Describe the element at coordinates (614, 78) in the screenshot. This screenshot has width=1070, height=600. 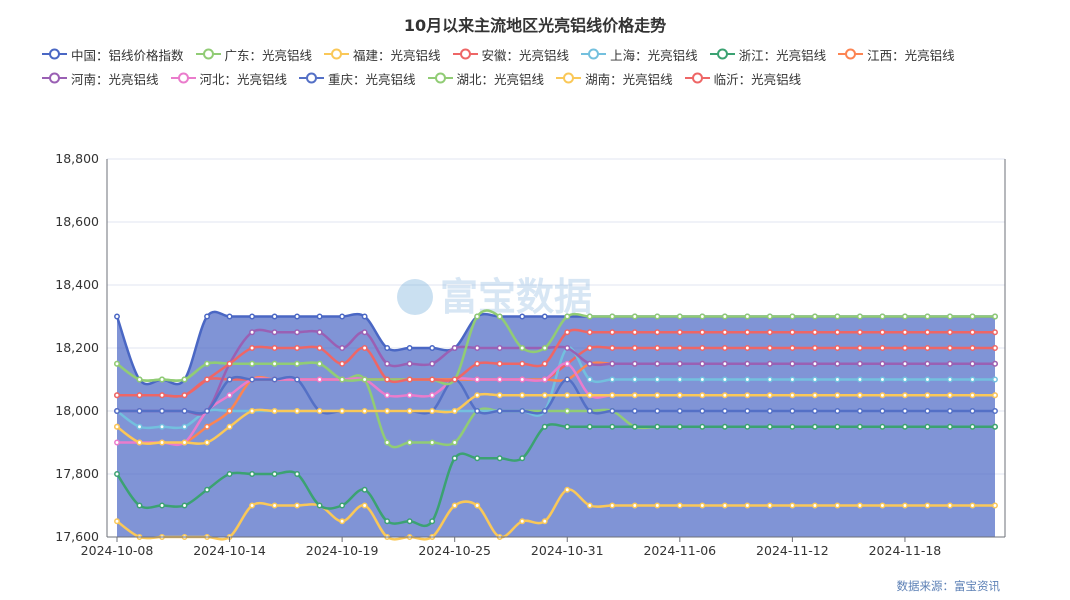
I see `legend-item-11: 湖南：光亮铝线` at that location.